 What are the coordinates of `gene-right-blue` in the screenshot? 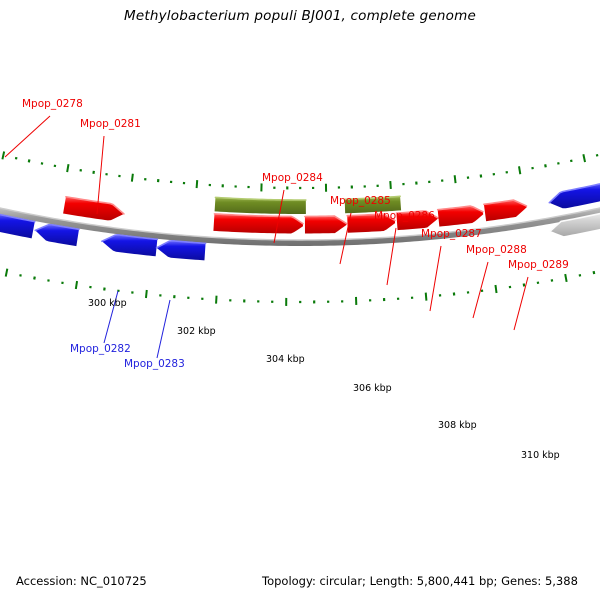 It's located at (574, 195).